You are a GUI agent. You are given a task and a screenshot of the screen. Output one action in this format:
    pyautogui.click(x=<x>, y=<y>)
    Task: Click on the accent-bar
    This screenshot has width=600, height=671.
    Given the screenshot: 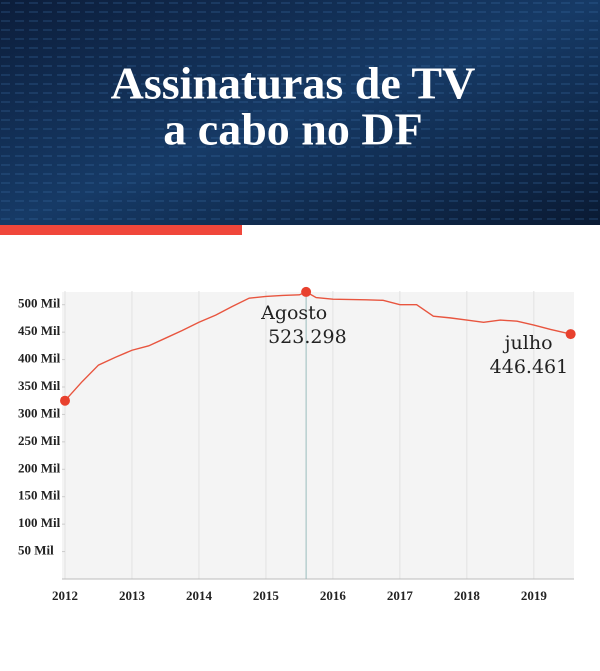 What is the action you would take?
    pyautogui.click(x=121, y=230)
    